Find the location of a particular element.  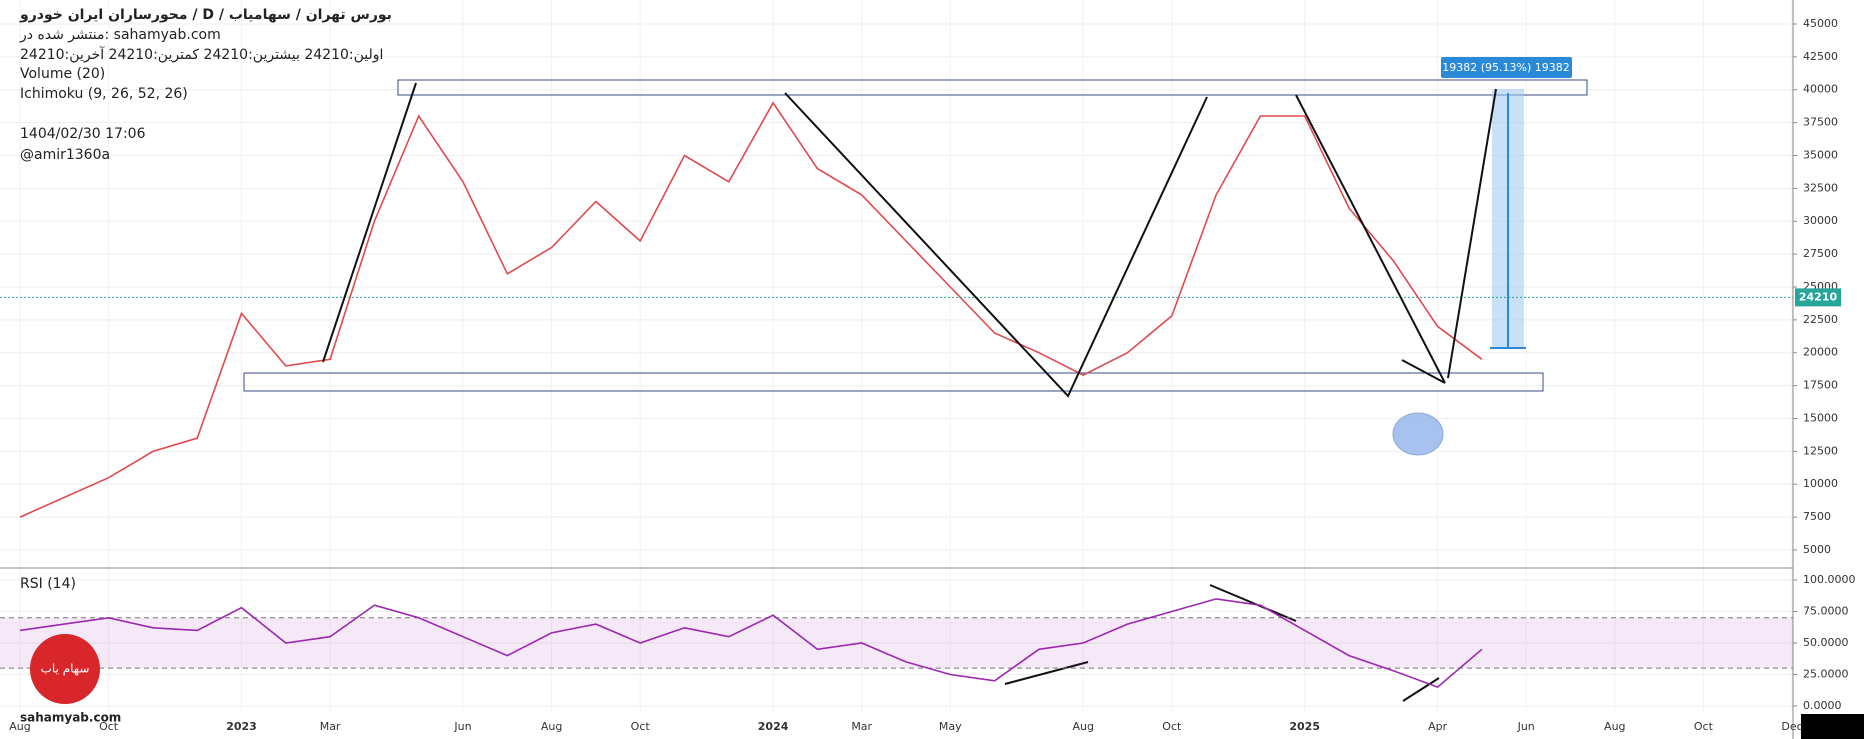

measure-label: 19382 (95.13%) 19382 is located at coordinates (1506, 67).